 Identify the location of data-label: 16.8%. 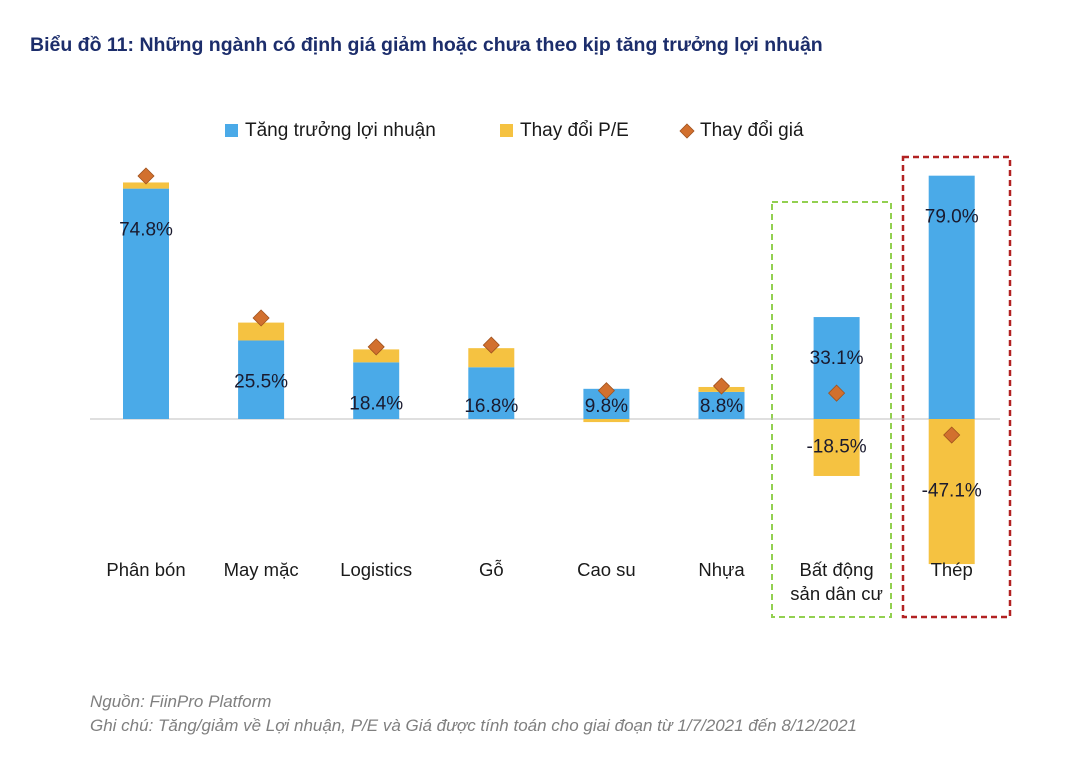
(491, 406).